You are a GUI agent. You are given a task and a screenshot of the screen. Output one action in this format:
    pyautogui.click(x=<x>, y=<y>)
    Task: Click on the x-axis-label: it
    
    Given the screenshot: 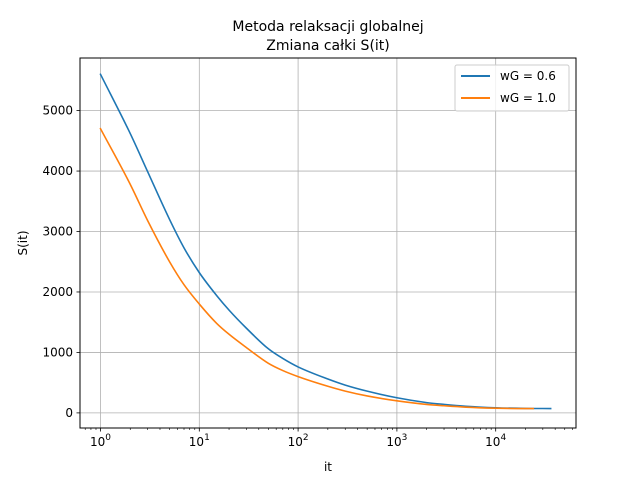 What is the action you would take?
    pyautogui.click(x=328, y=467)
    